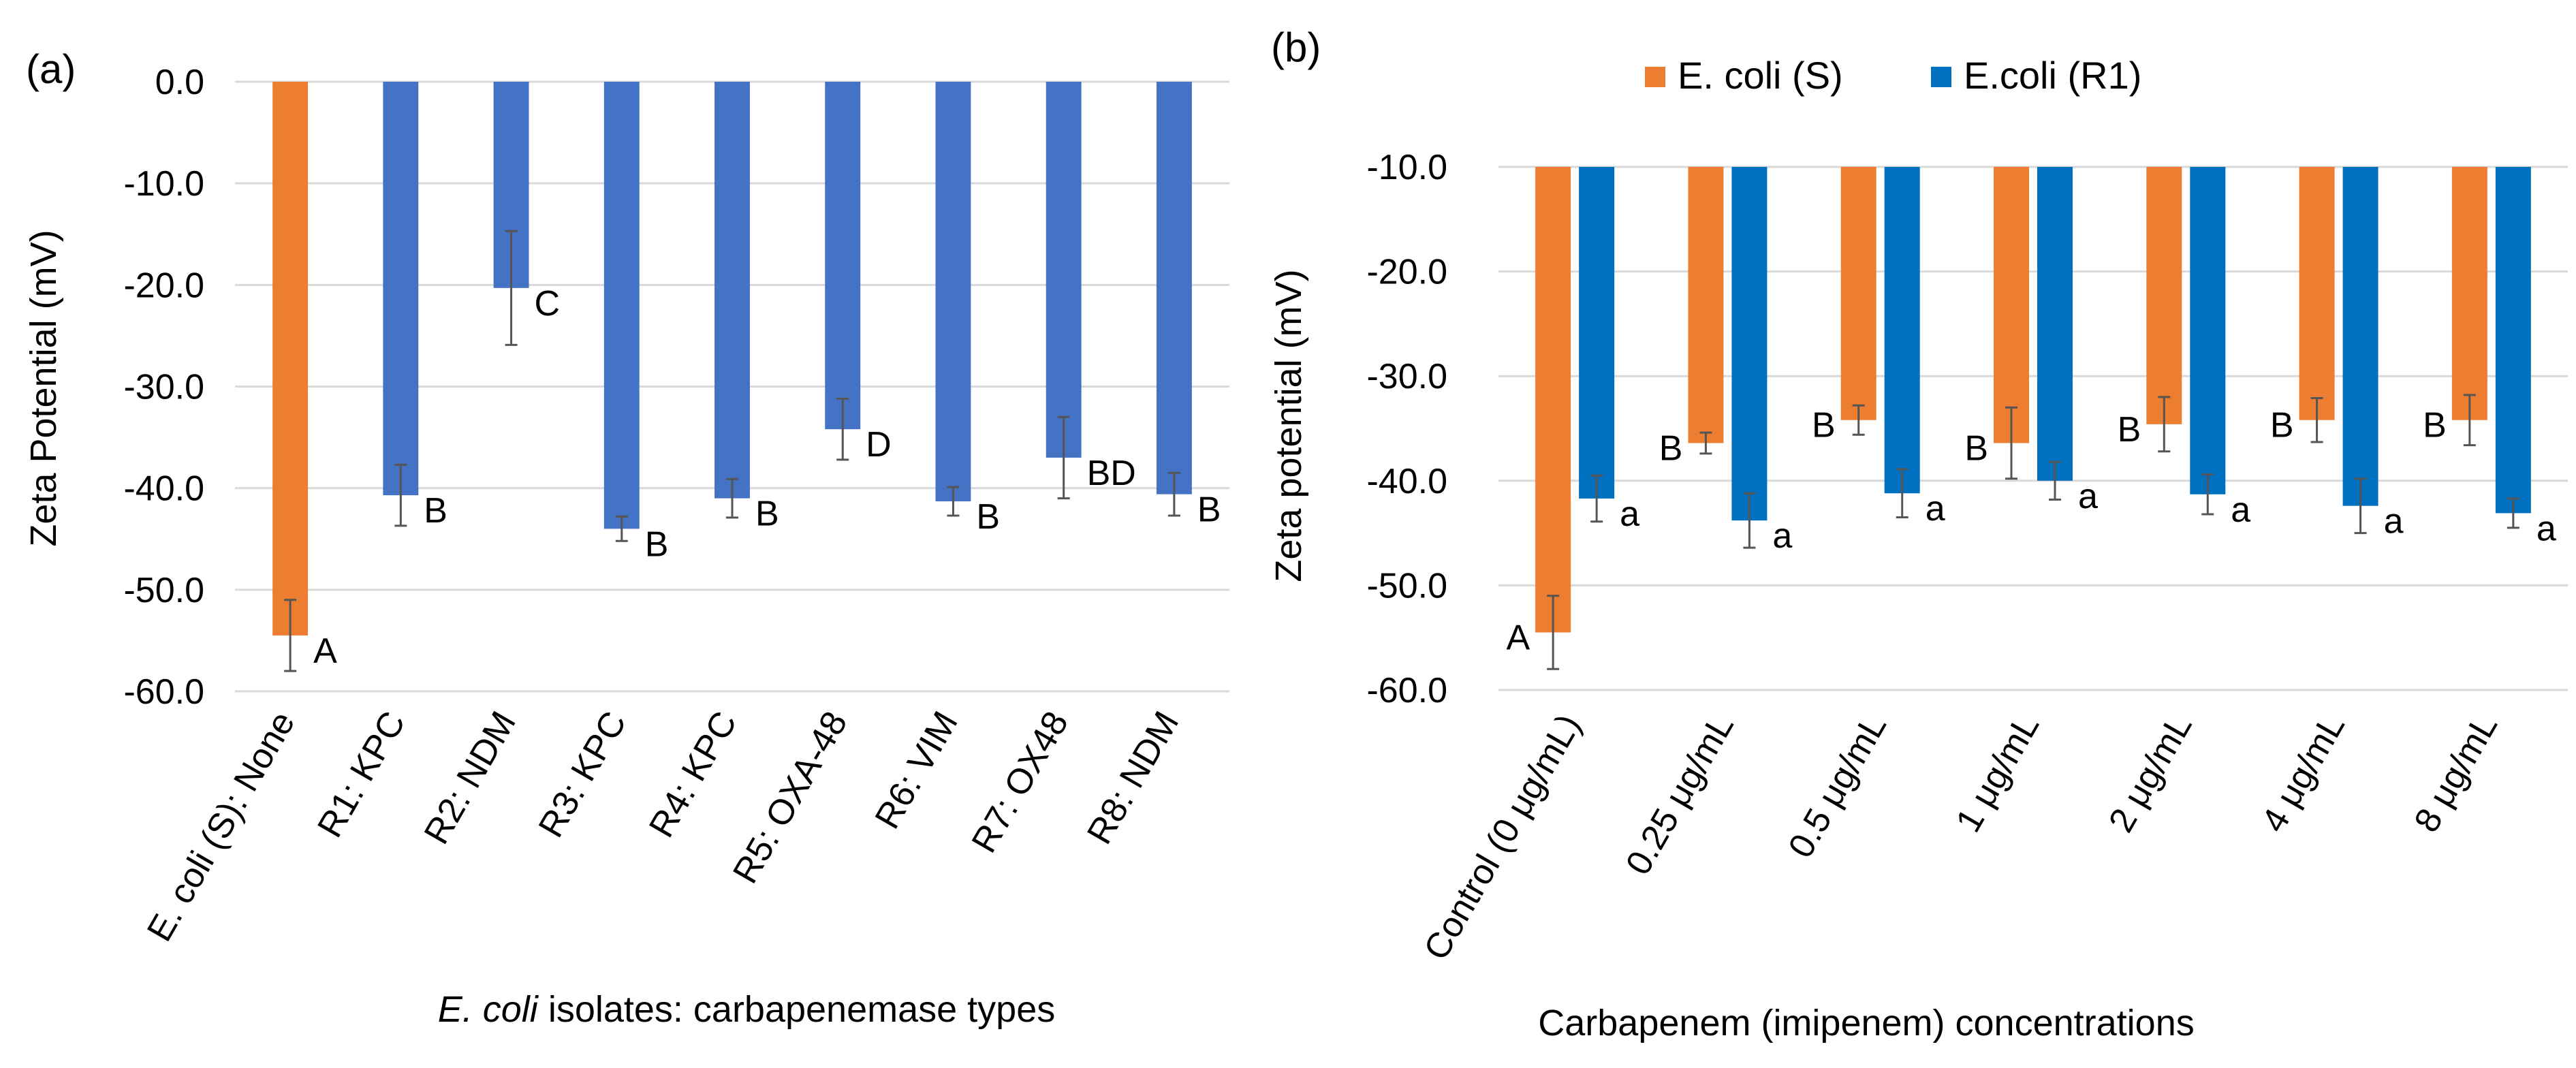 This screenshot has width=2576, height=1068. Describe the element at coordinates (2011, 443) in the screenshot. I see `error-bar-e-coli-s-1-g-ml` at that location.